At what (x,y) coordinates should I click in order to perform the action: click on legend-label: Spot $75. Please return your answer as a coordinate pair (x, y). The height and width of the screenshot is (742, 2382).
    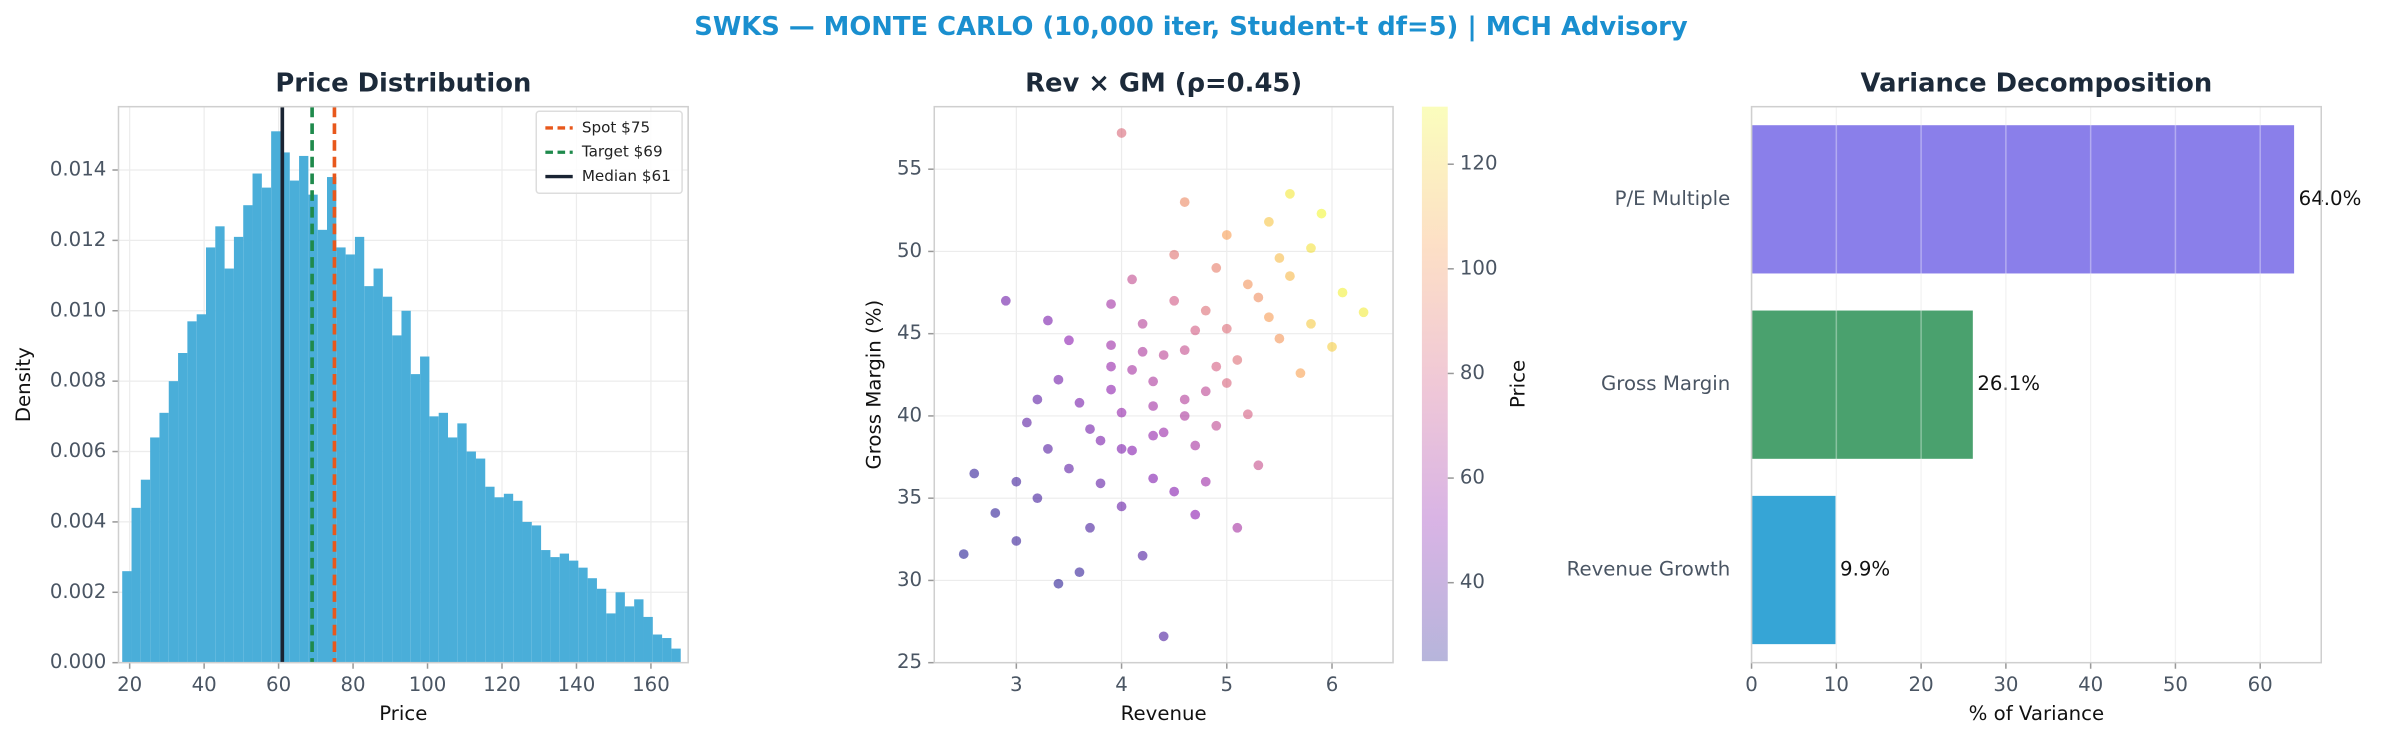
    Looking at the image, I should click on (616, 127).